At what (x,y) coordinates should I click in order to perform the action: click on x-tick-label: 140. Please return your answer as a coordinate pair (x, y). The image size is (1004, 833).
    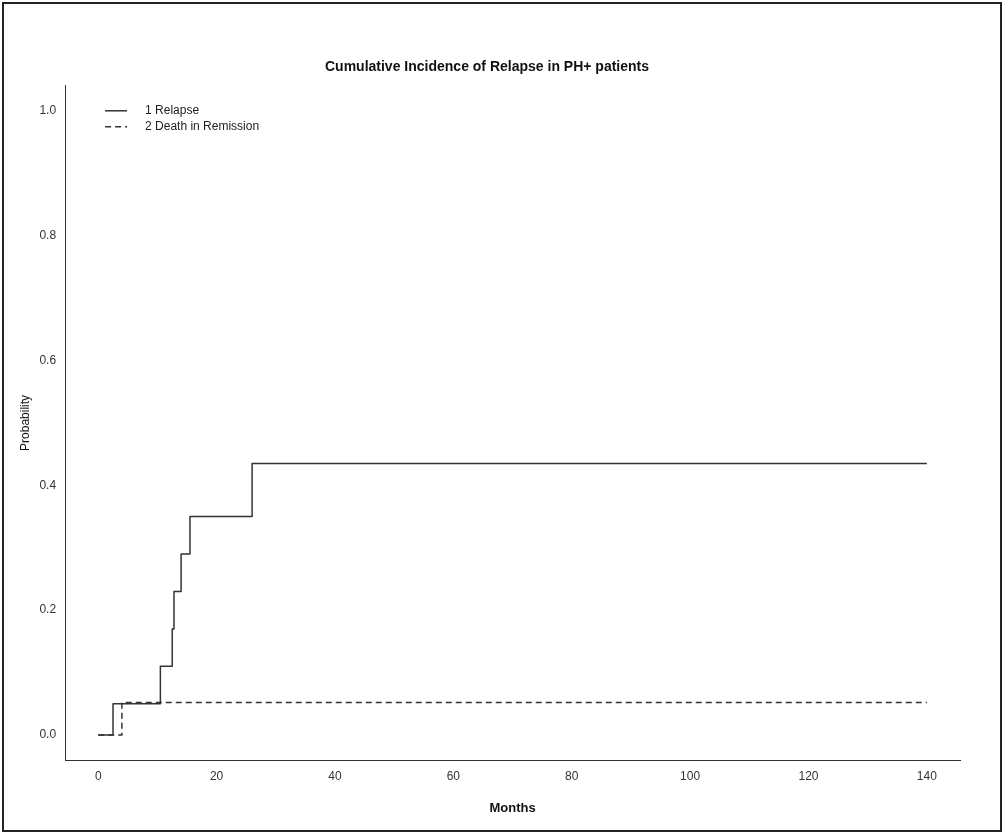
    Looking at the image, I should click on (927, 775).